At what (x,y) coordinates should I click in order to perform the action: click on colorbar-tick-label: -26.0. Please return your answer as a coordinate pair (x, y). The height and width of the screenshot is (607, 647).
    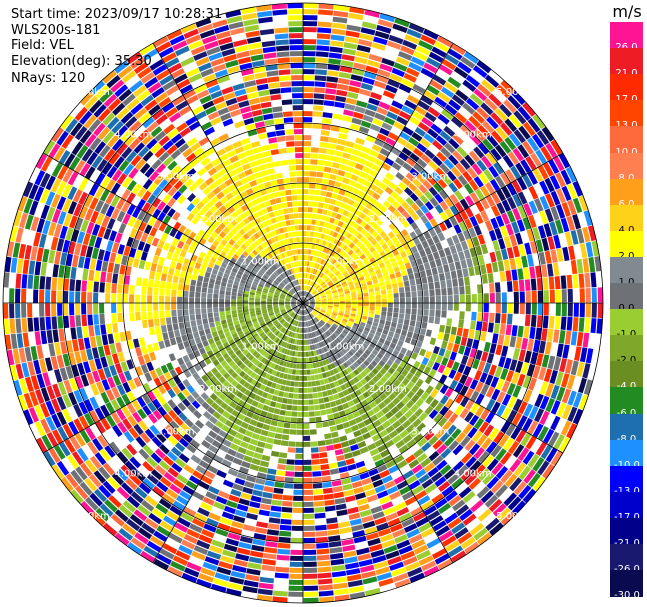
    Looking at the image, I should click on (627, 570).